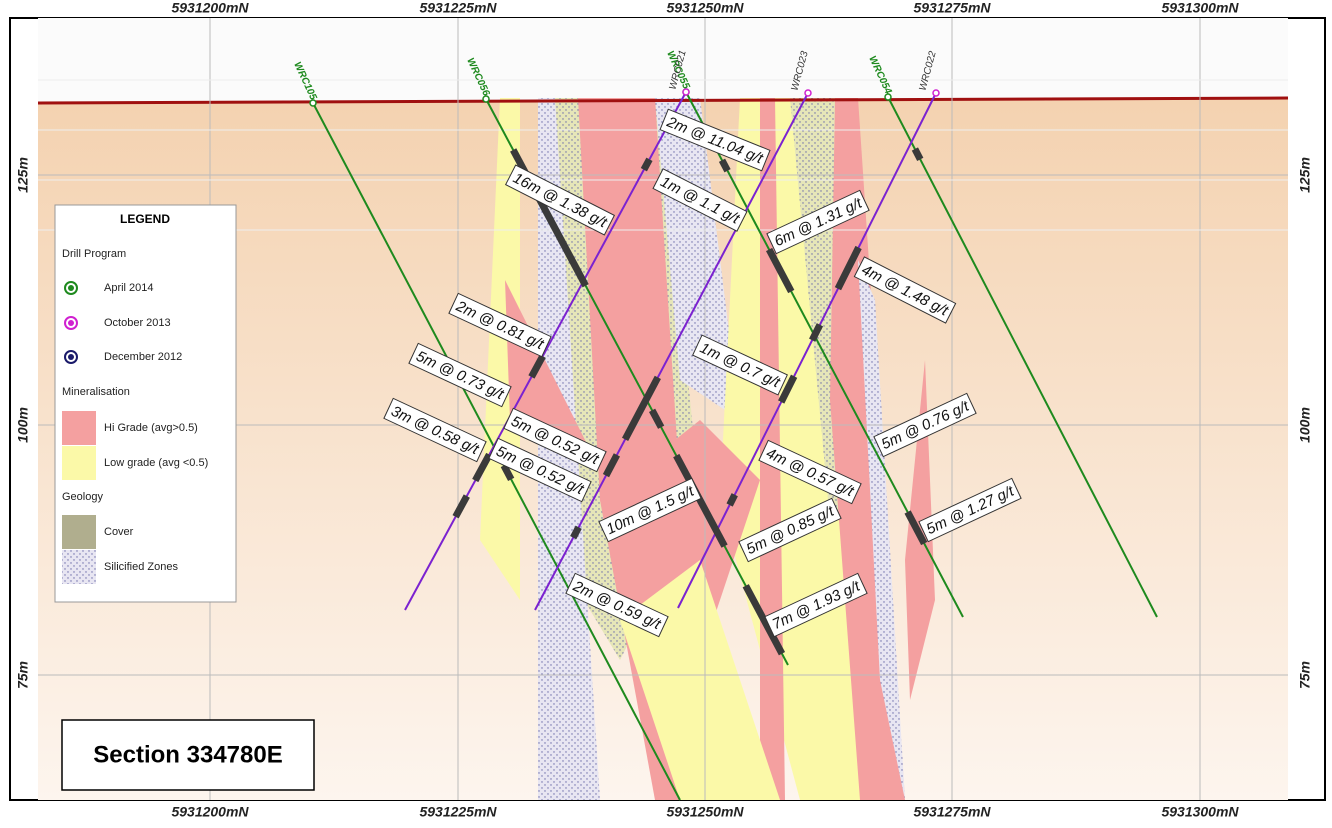  What do you see at coordinates (23, 675) in the screenshot?
I see `left-axis-label: 75m` at bounding box center [23, 675].